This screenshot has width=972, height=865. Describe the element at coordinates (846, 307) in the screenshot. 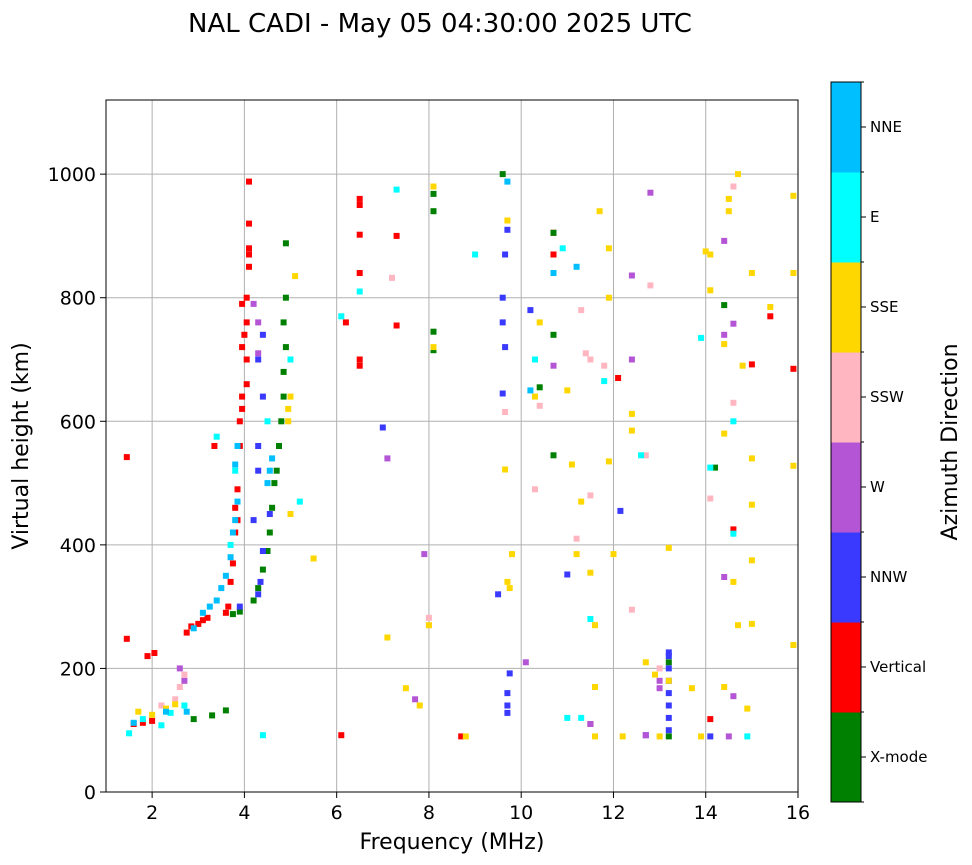

I see `colorbar-segment` at that location.